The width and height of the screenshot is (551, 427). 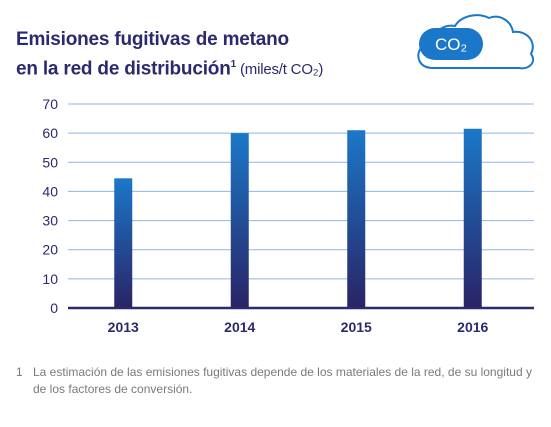 I want to click on title-superscript: 1, so click(x=233, y=64).